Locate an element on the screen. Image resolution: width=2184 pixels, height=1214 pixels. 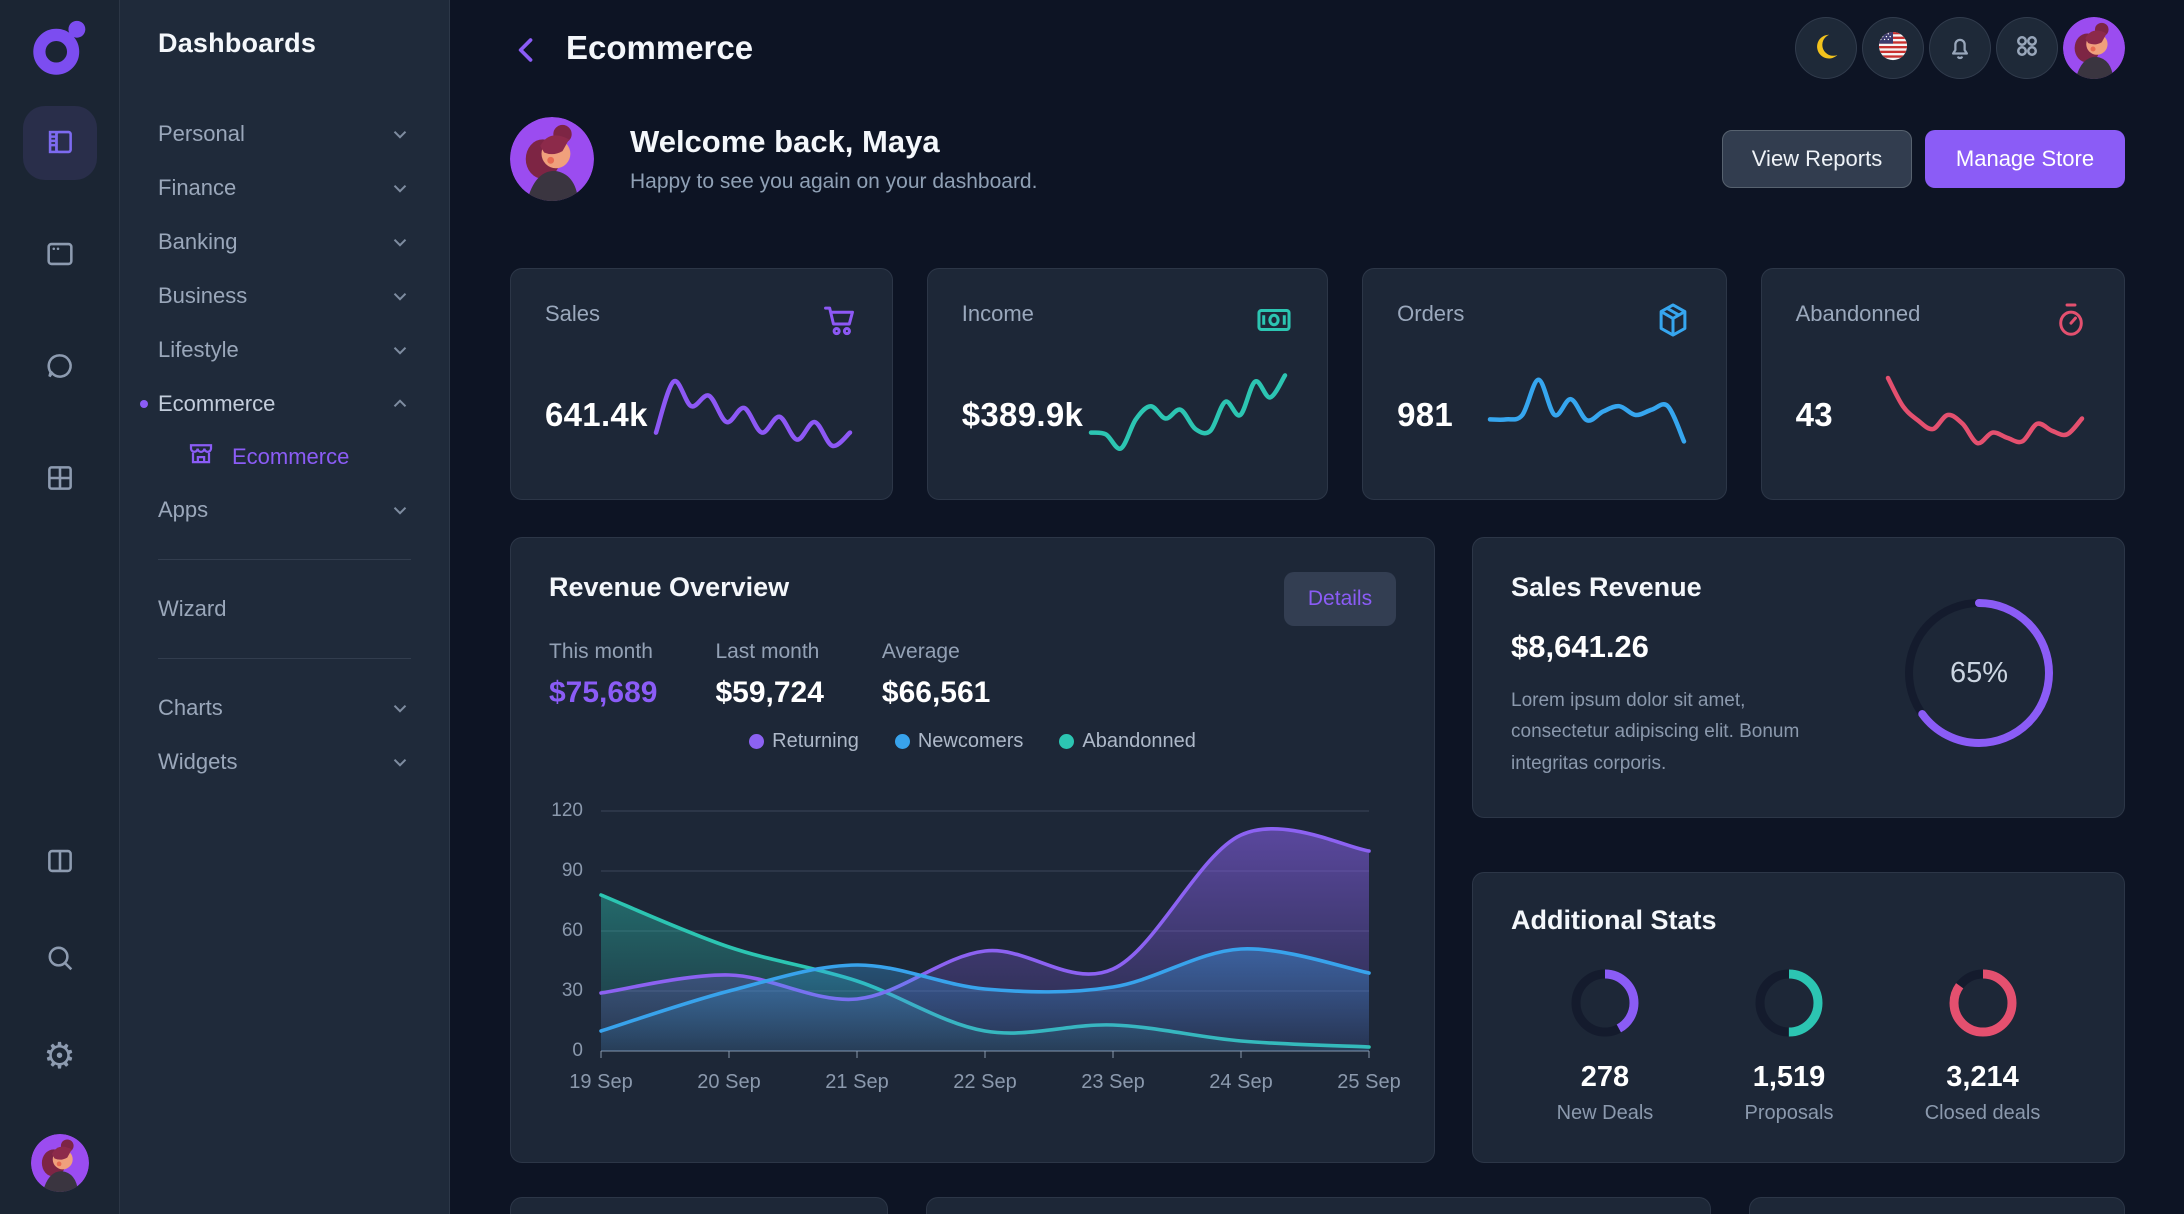
dark-mode-toggle is located at coordinates (1826, 47).